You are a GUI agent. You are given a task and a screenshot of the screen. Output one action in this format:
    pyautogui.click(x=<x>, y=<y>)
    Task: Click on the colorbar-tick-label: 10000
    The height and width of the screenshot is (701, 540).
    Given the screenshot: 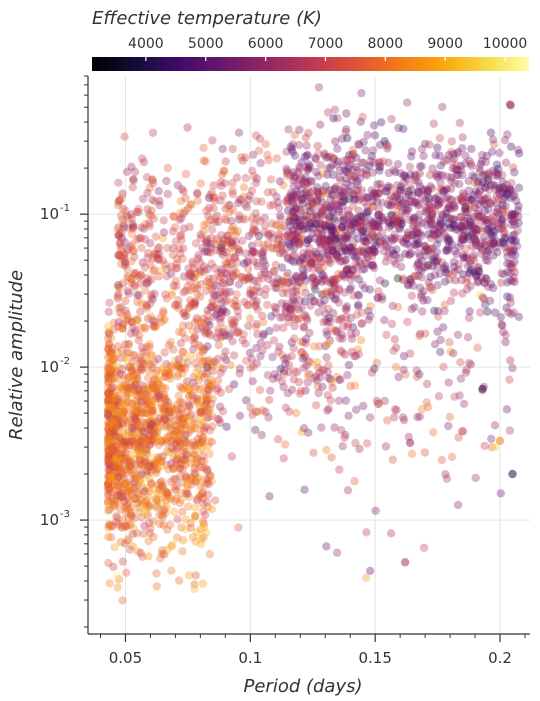 What is the action you would take?
    pyautogui.click(x=505, y=44)
    